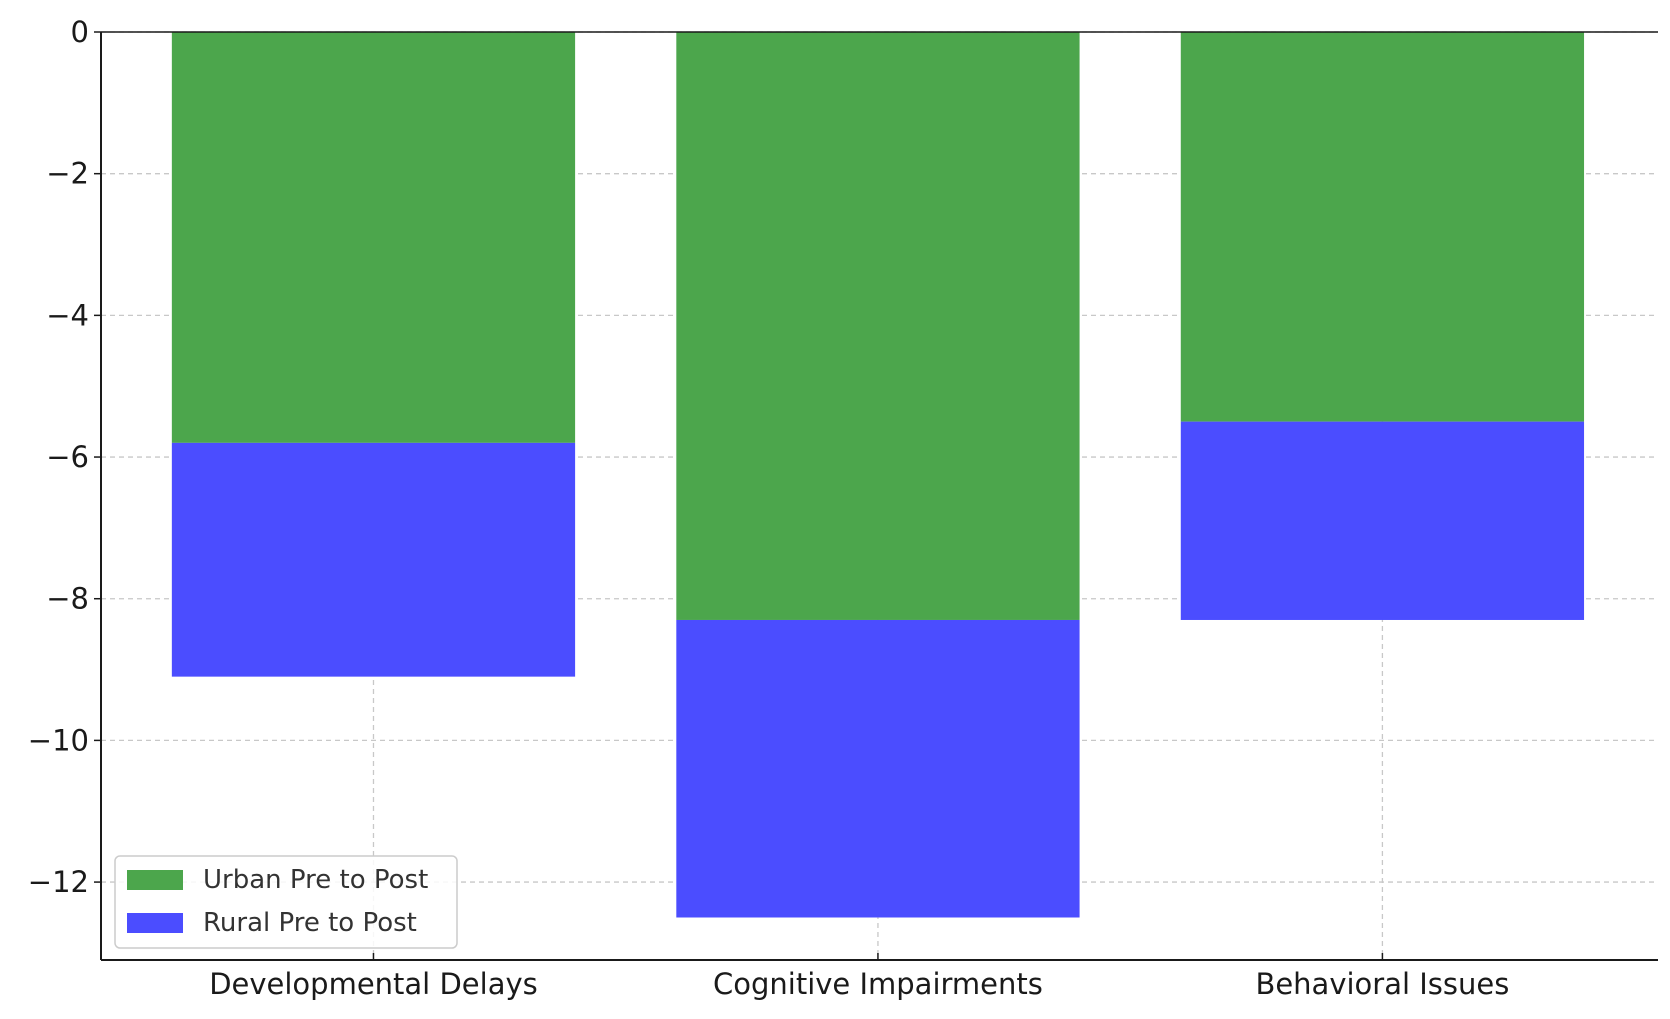 Image resolution: width=1670 pixels, height=1019 pixels. What do you see at coordinates (373, 984) in the screenshot?
I see `x-tick-label: Developmental Delays` at bounding box center [373, 984].